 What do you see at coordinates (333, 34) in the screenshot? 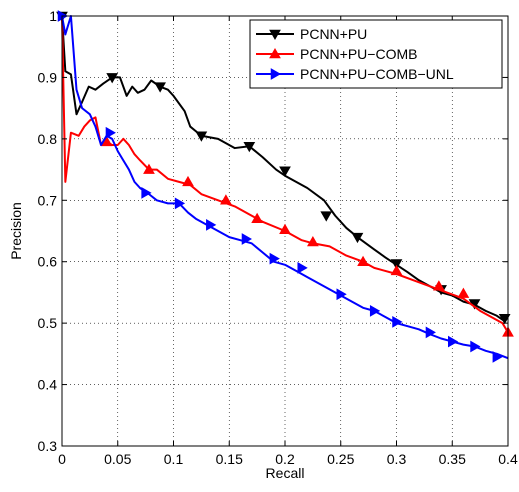
I see `legend-label: PCNN+PU` at bounding box center [333, 34].